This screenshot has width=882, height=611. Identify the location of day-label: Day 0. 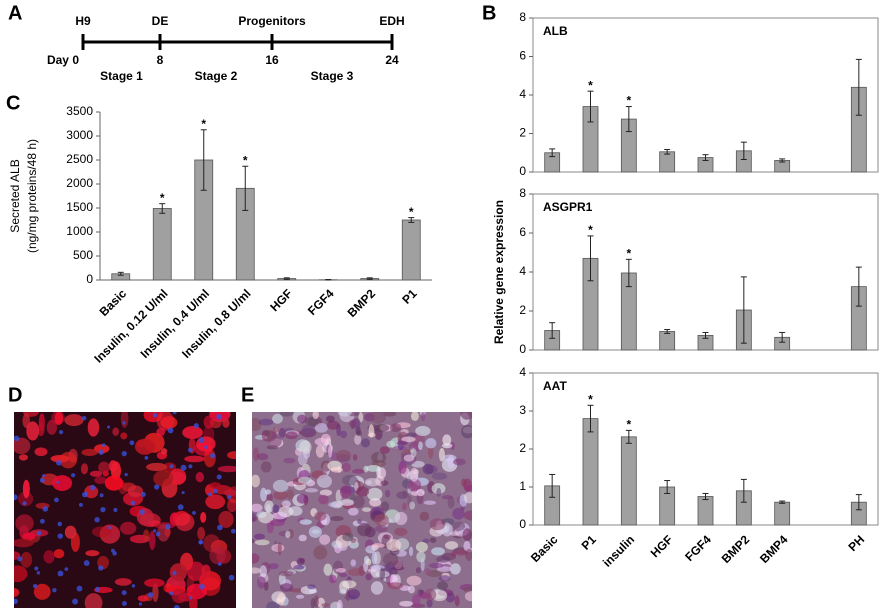
(63, 60).